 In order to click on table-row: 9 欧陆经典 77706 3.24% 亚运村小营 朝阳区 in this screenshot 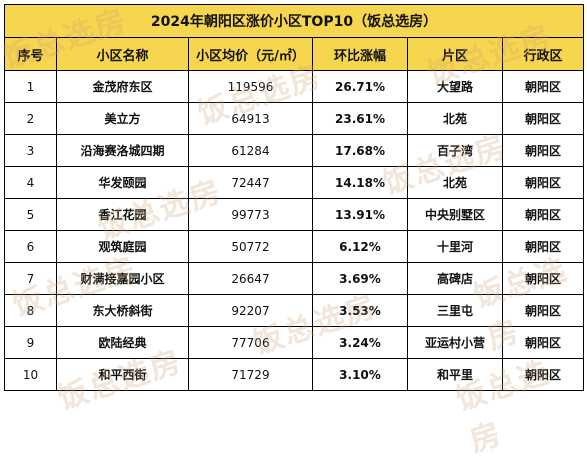, I will do `click(294, 342)`.